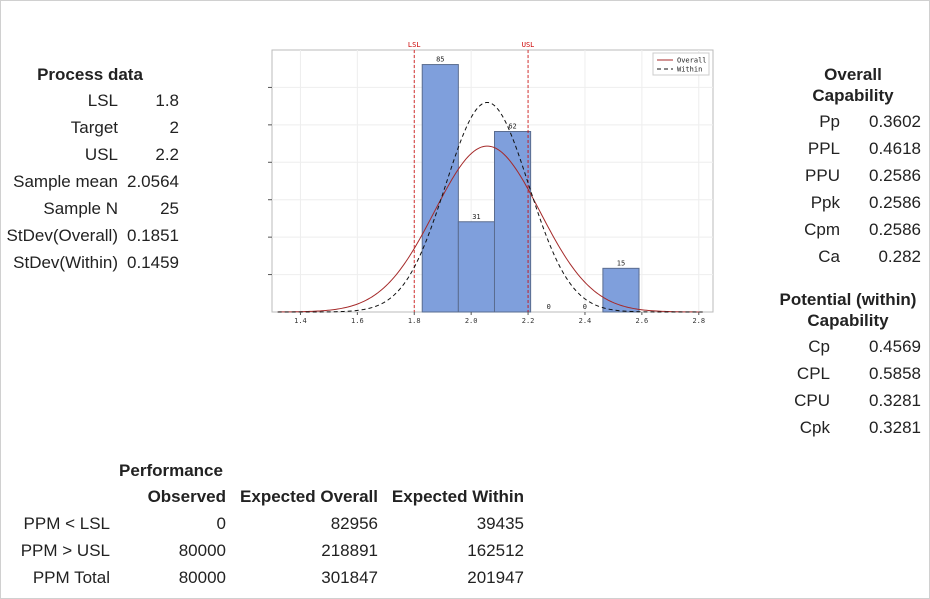  I want to click on performance-row: PPM Total 80000 301847 201947, so click(262, 577).